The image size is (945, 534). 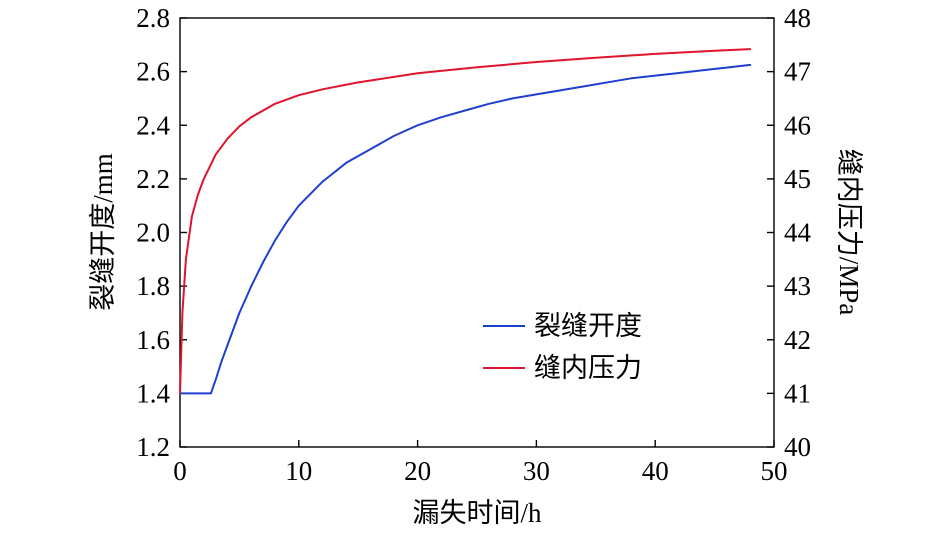 What do you see at coordinates (153, 179) in the screenshot?
I see `left-y-tick-label: 2.2` at bounding box center [153, 179].